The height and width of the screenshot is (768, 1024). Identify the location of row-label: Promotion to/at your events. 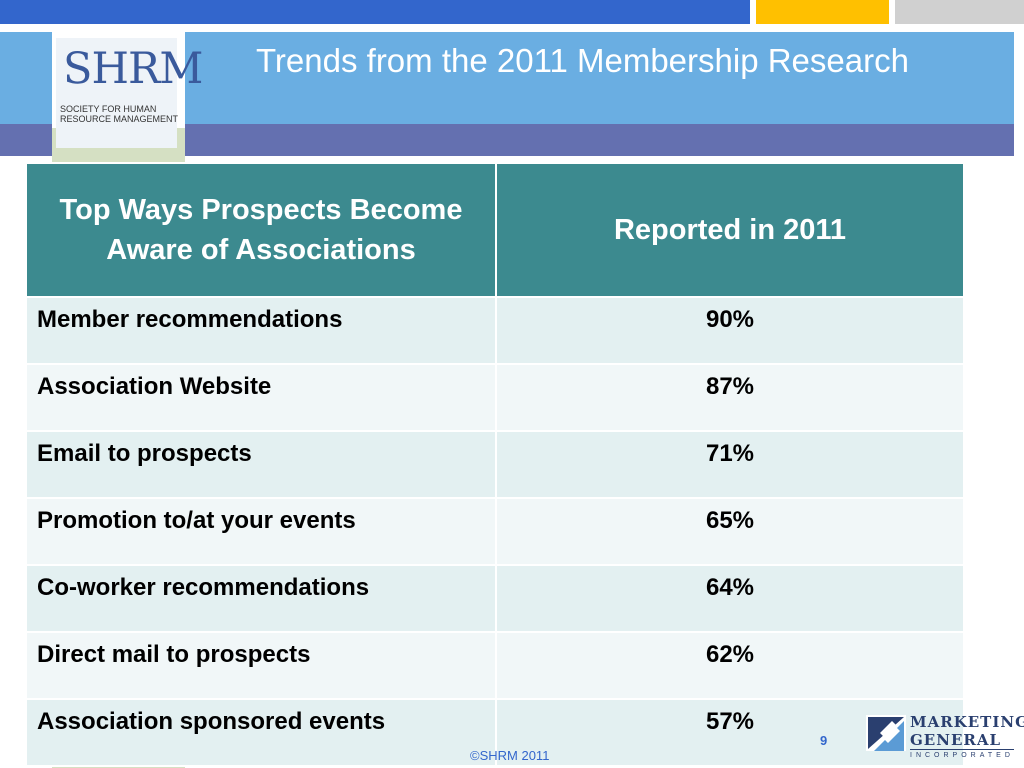
(261, 531).